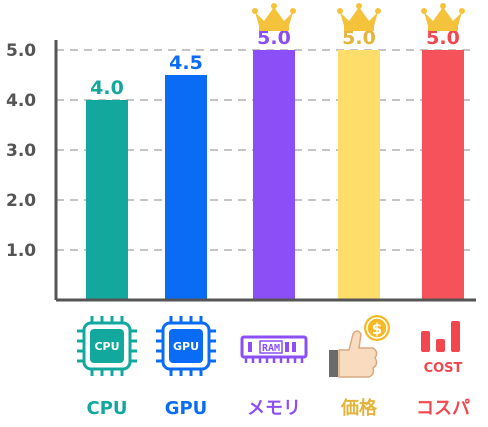 The image size is (488, 427). I want to click on category-label: コスパ, so click(443, 408).